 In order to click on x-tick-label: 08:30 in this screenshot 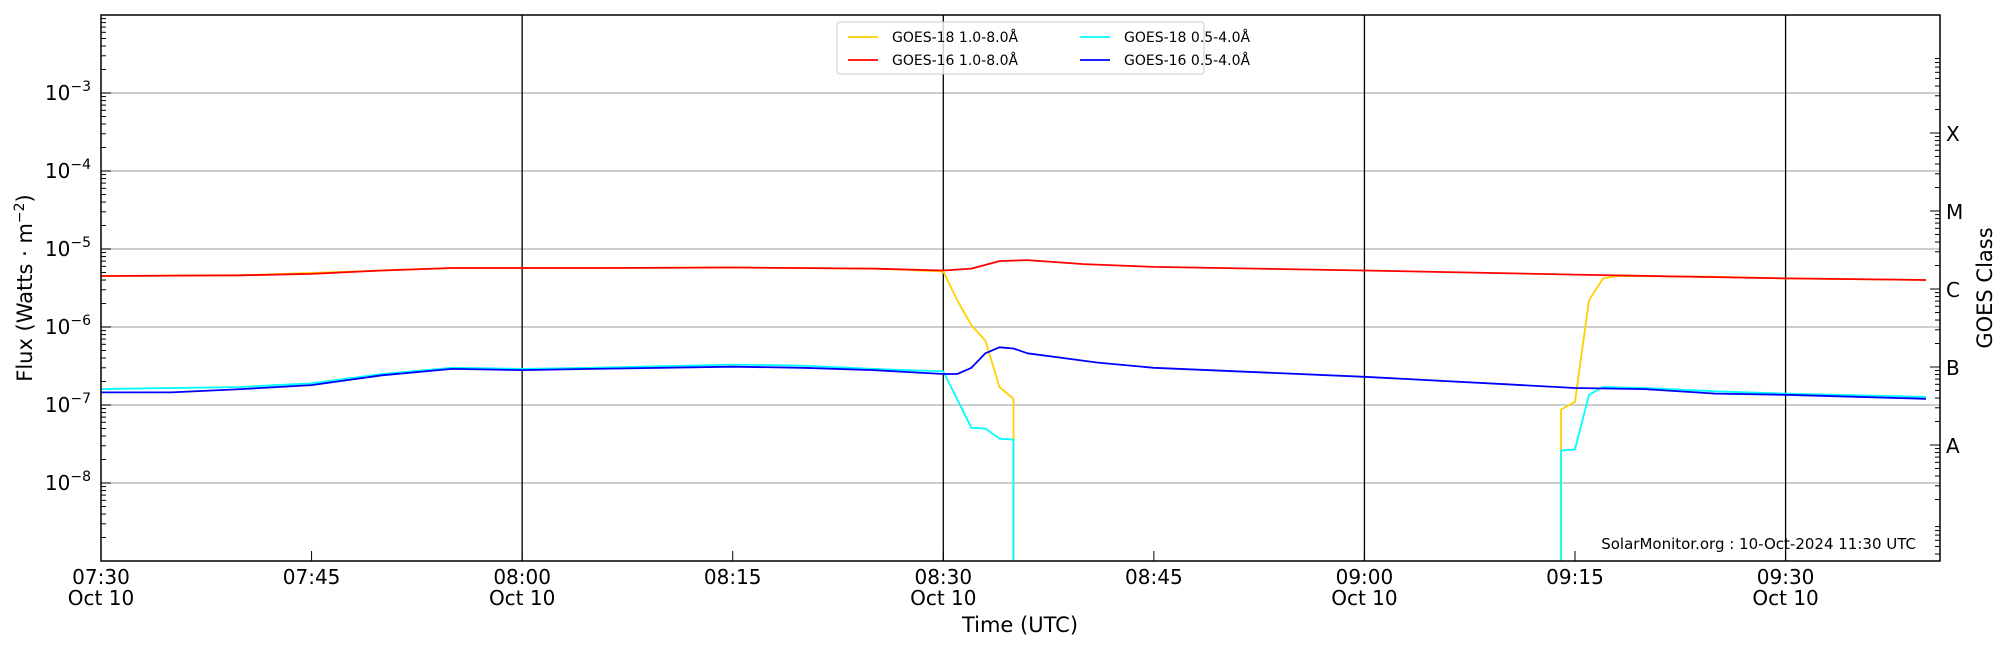, I will do `click(943, 577)`.